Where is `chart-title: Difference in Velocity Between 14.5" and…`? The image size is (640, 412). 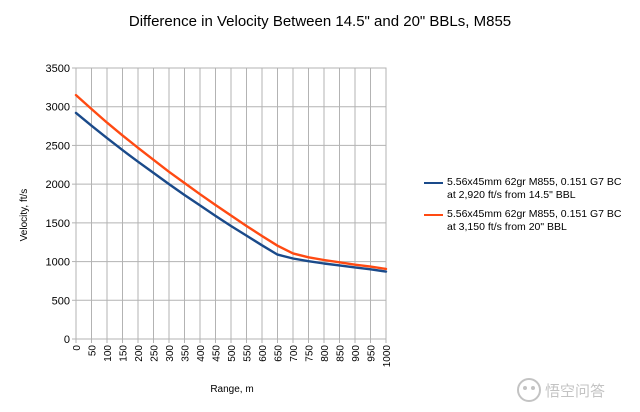 chart-title: Difference in Velocity Between 14.5" and… is located at coordinates (320, 21).